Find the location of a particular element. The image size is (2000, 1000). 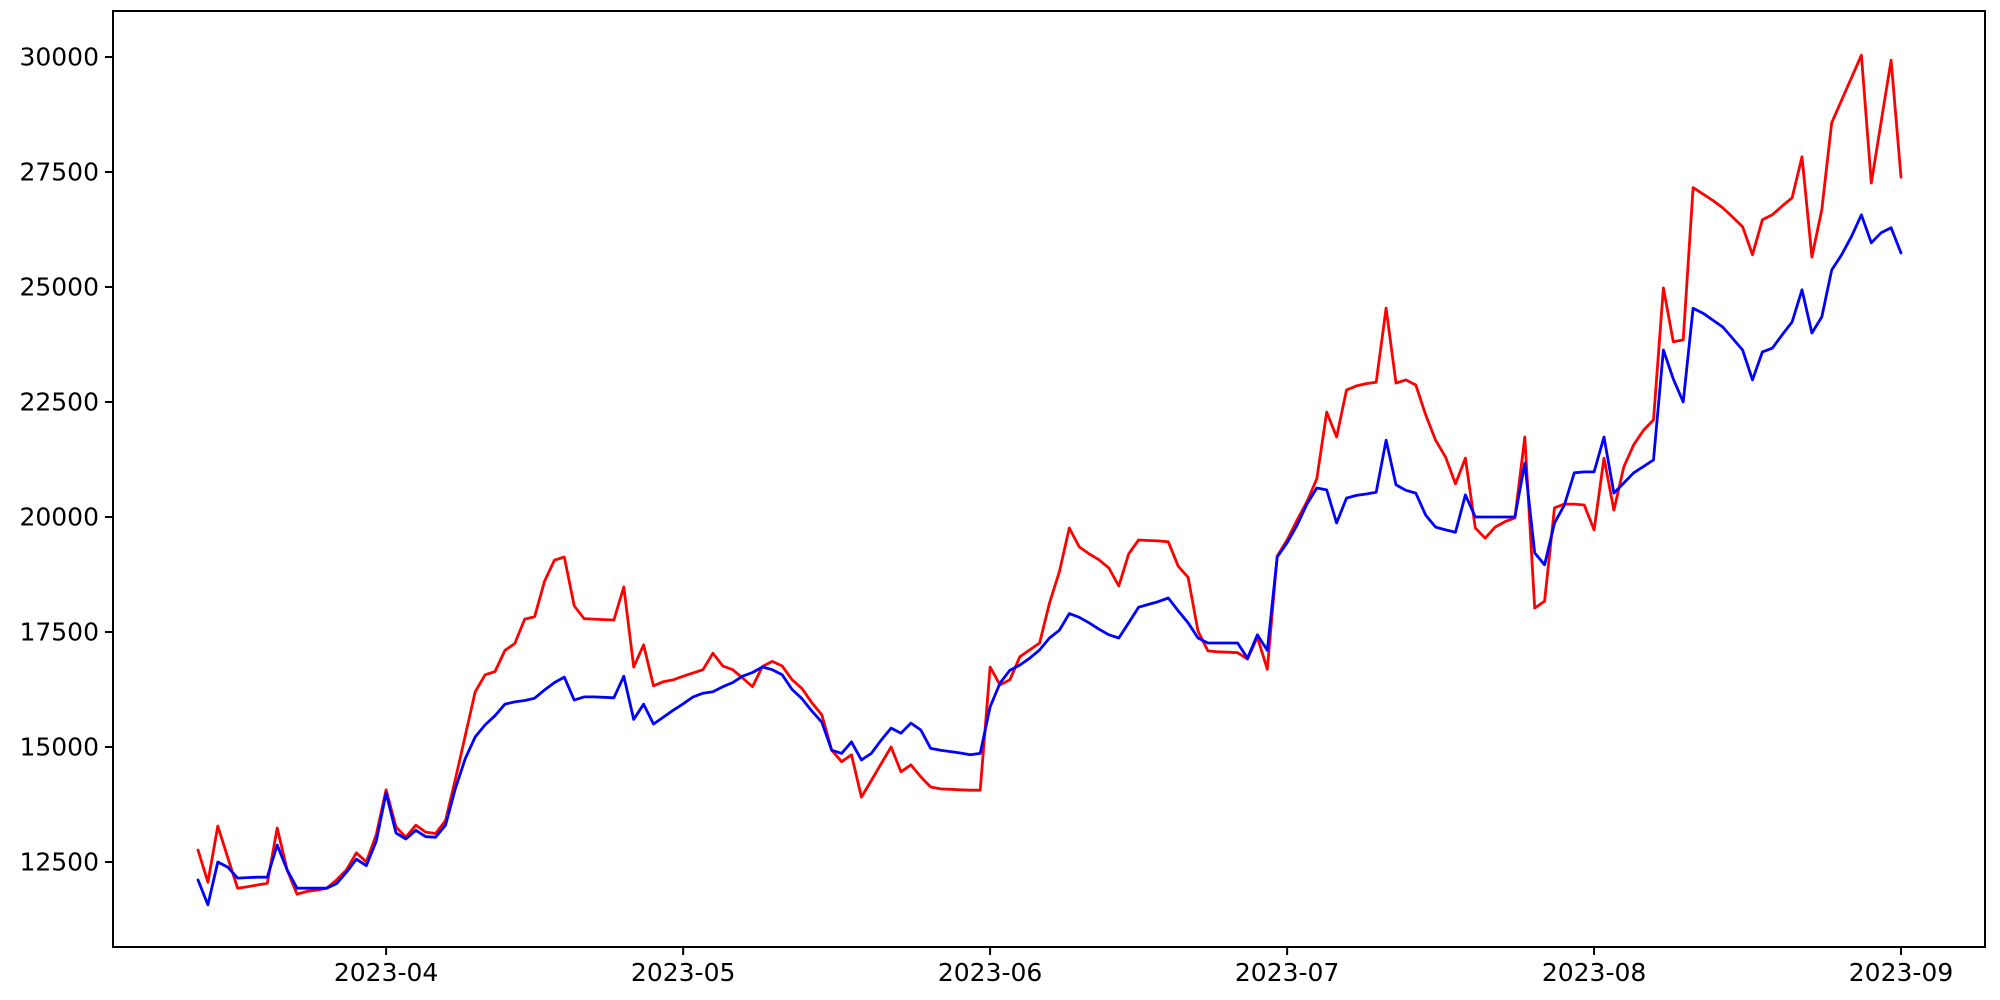

x-axis-tick-label: 2023-09 is located at coordinates (1901, 972).